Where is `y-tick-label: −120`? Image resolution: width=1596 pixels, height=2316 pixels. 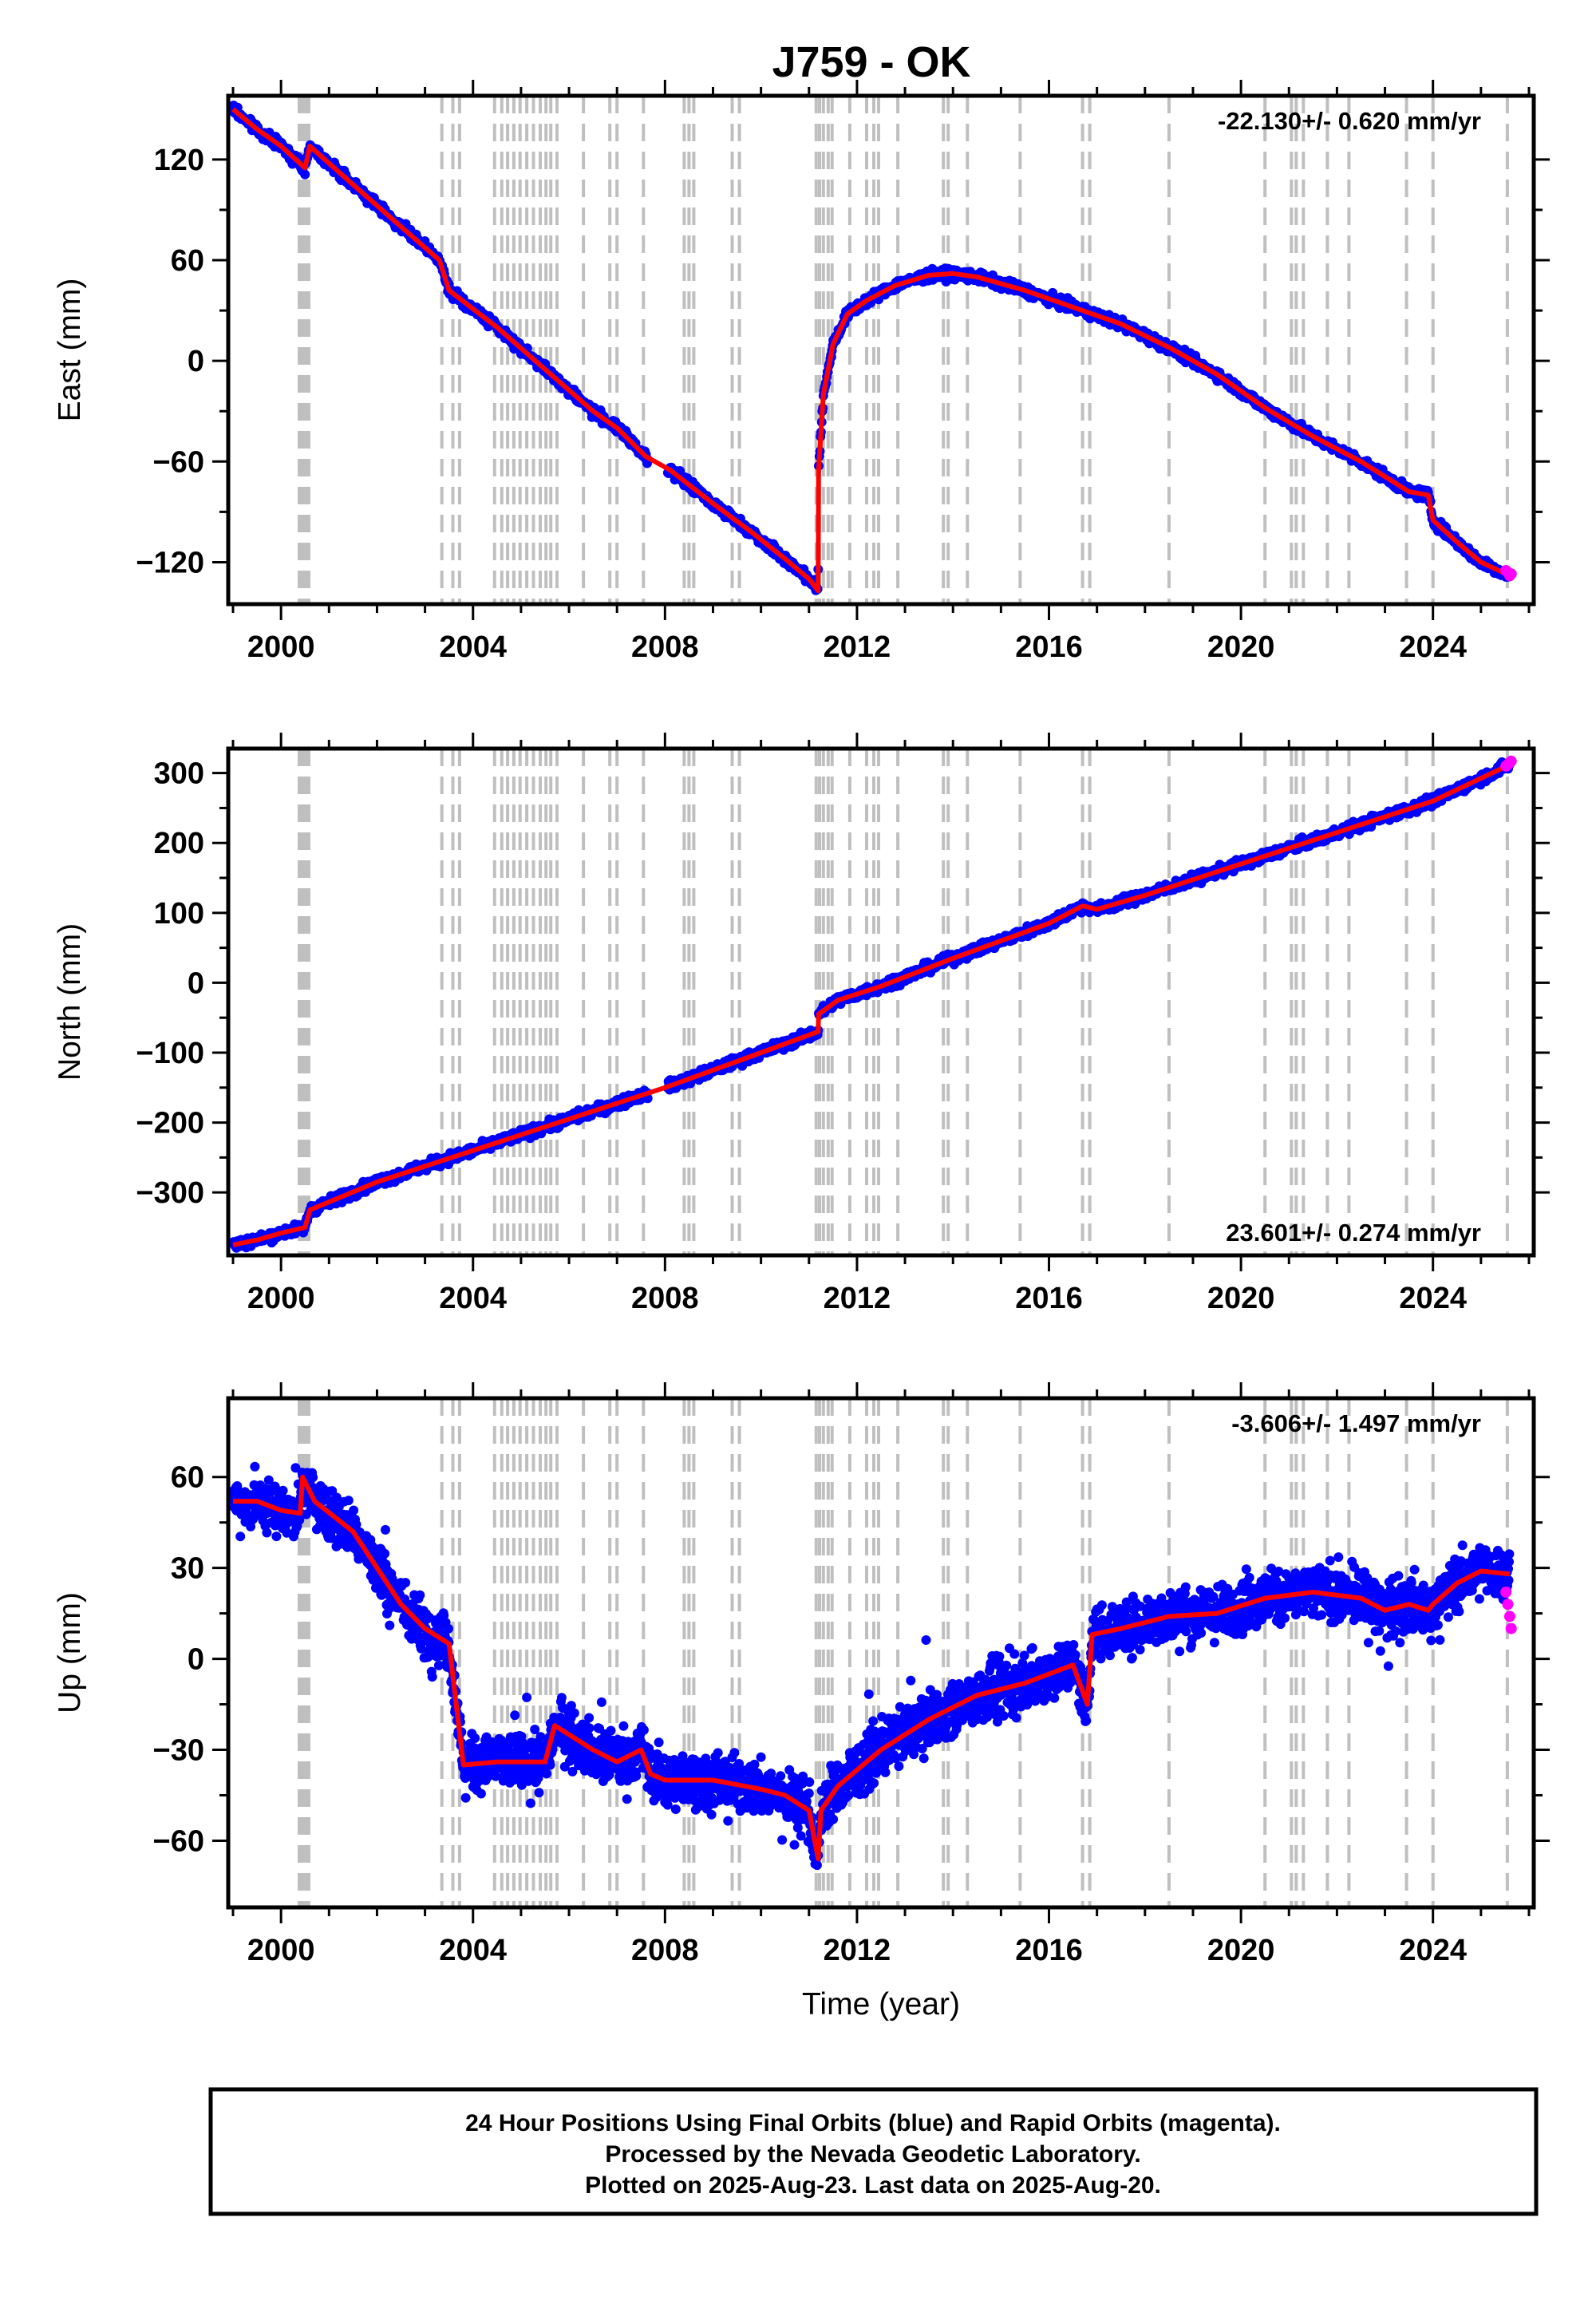 y-tick-label: −120 is located at coordinates (170, 562).